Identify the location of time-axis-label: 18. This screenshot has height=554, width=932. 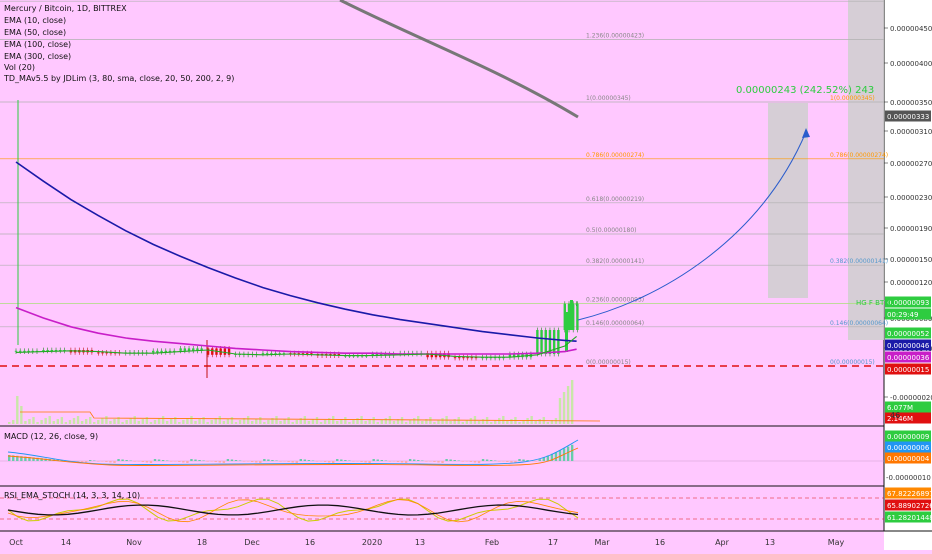
(202, 542).